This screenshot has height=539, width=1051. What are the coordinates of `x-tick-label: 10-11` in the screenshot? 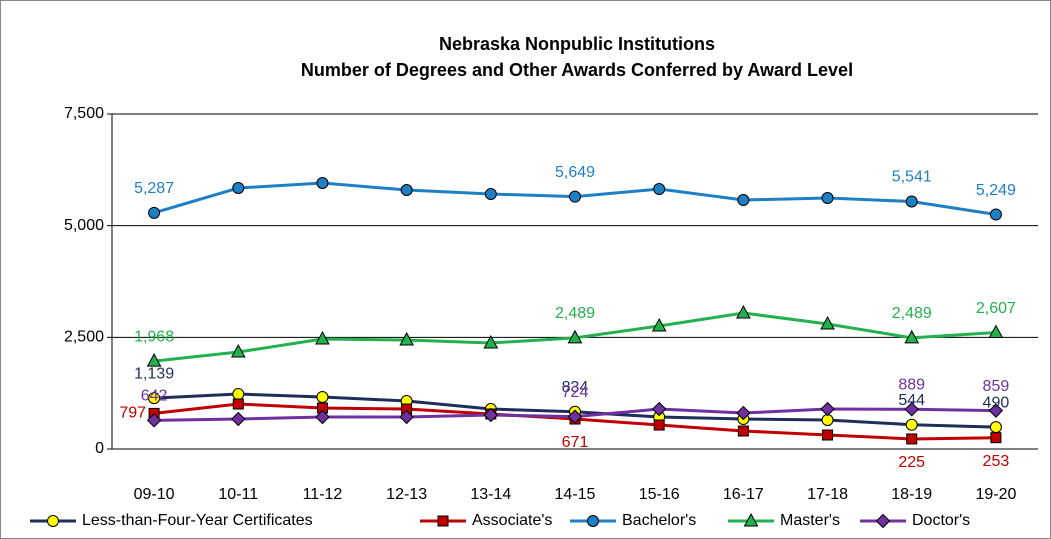 It's located at (238, 494).